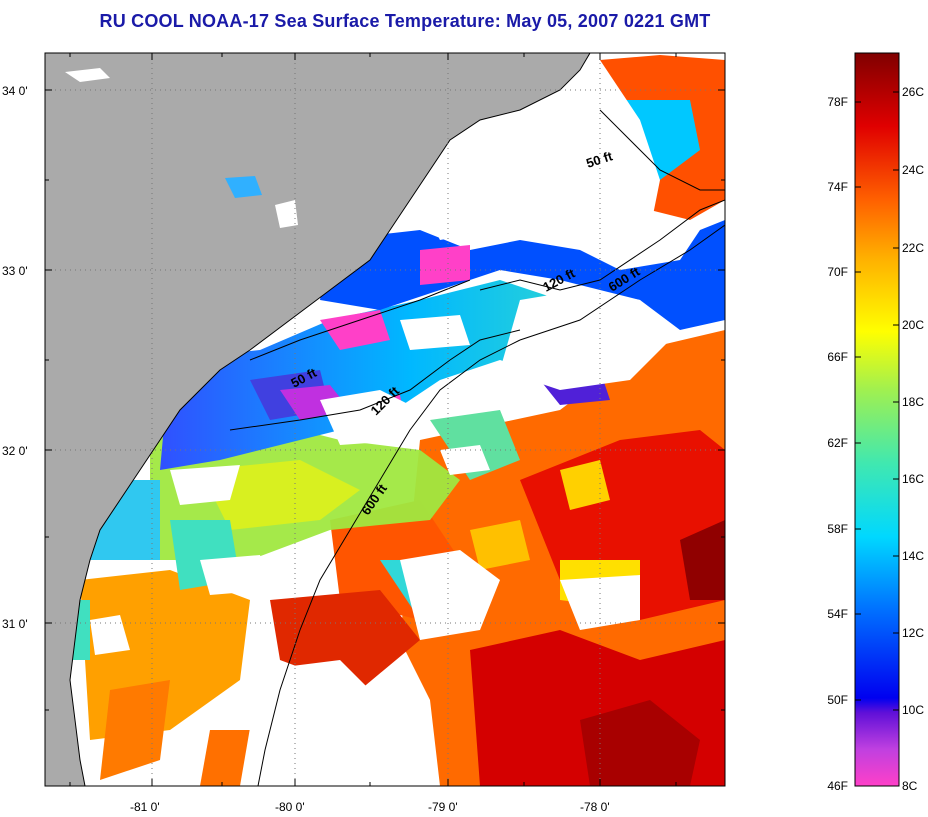  I want to click on lon-label: -80 0', so click(290, 807).